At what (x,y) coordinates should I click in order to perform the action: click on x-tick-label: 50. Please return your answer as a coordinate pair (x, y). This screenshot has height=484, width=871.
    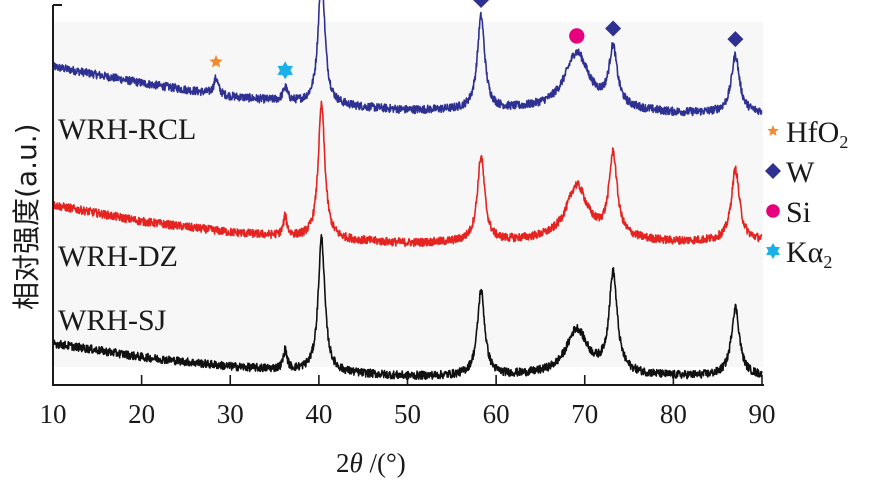
    Looking at the image, I should click on (407, 414).